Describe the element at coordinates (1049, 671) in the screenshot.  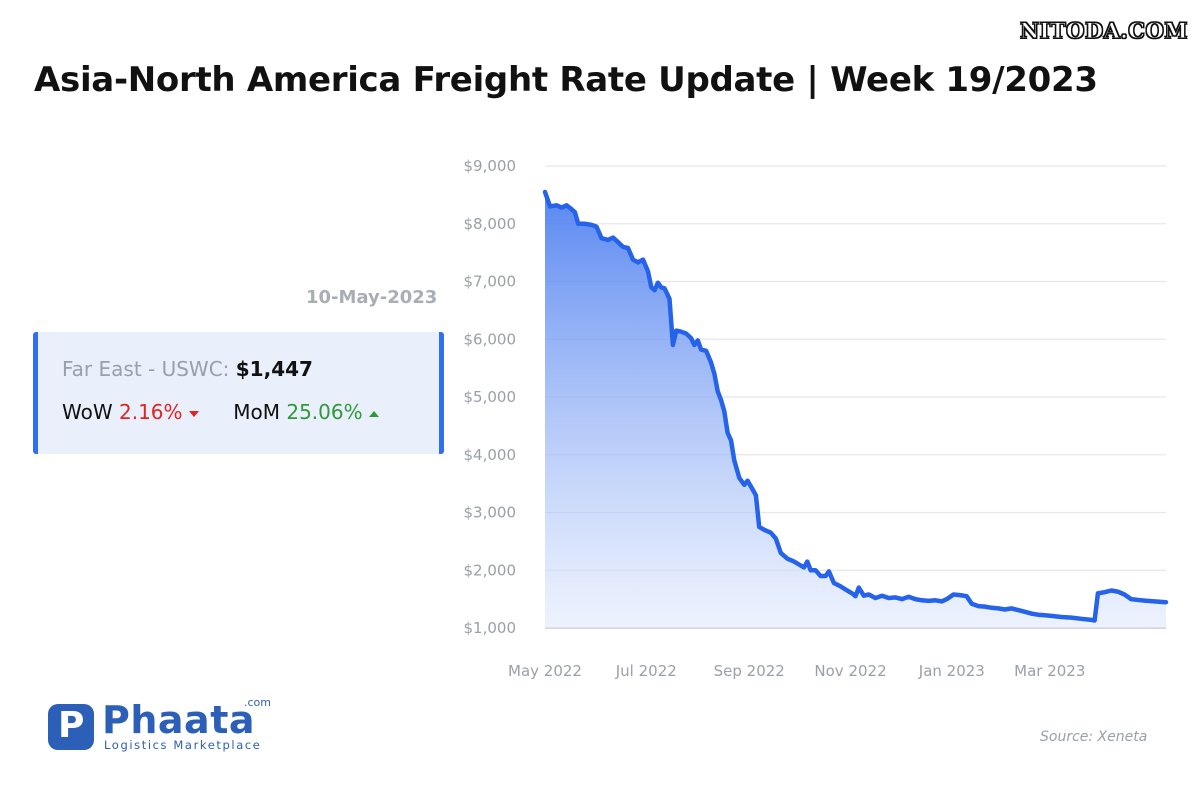
I see `x-tick-label: Mar 2023` at that location.